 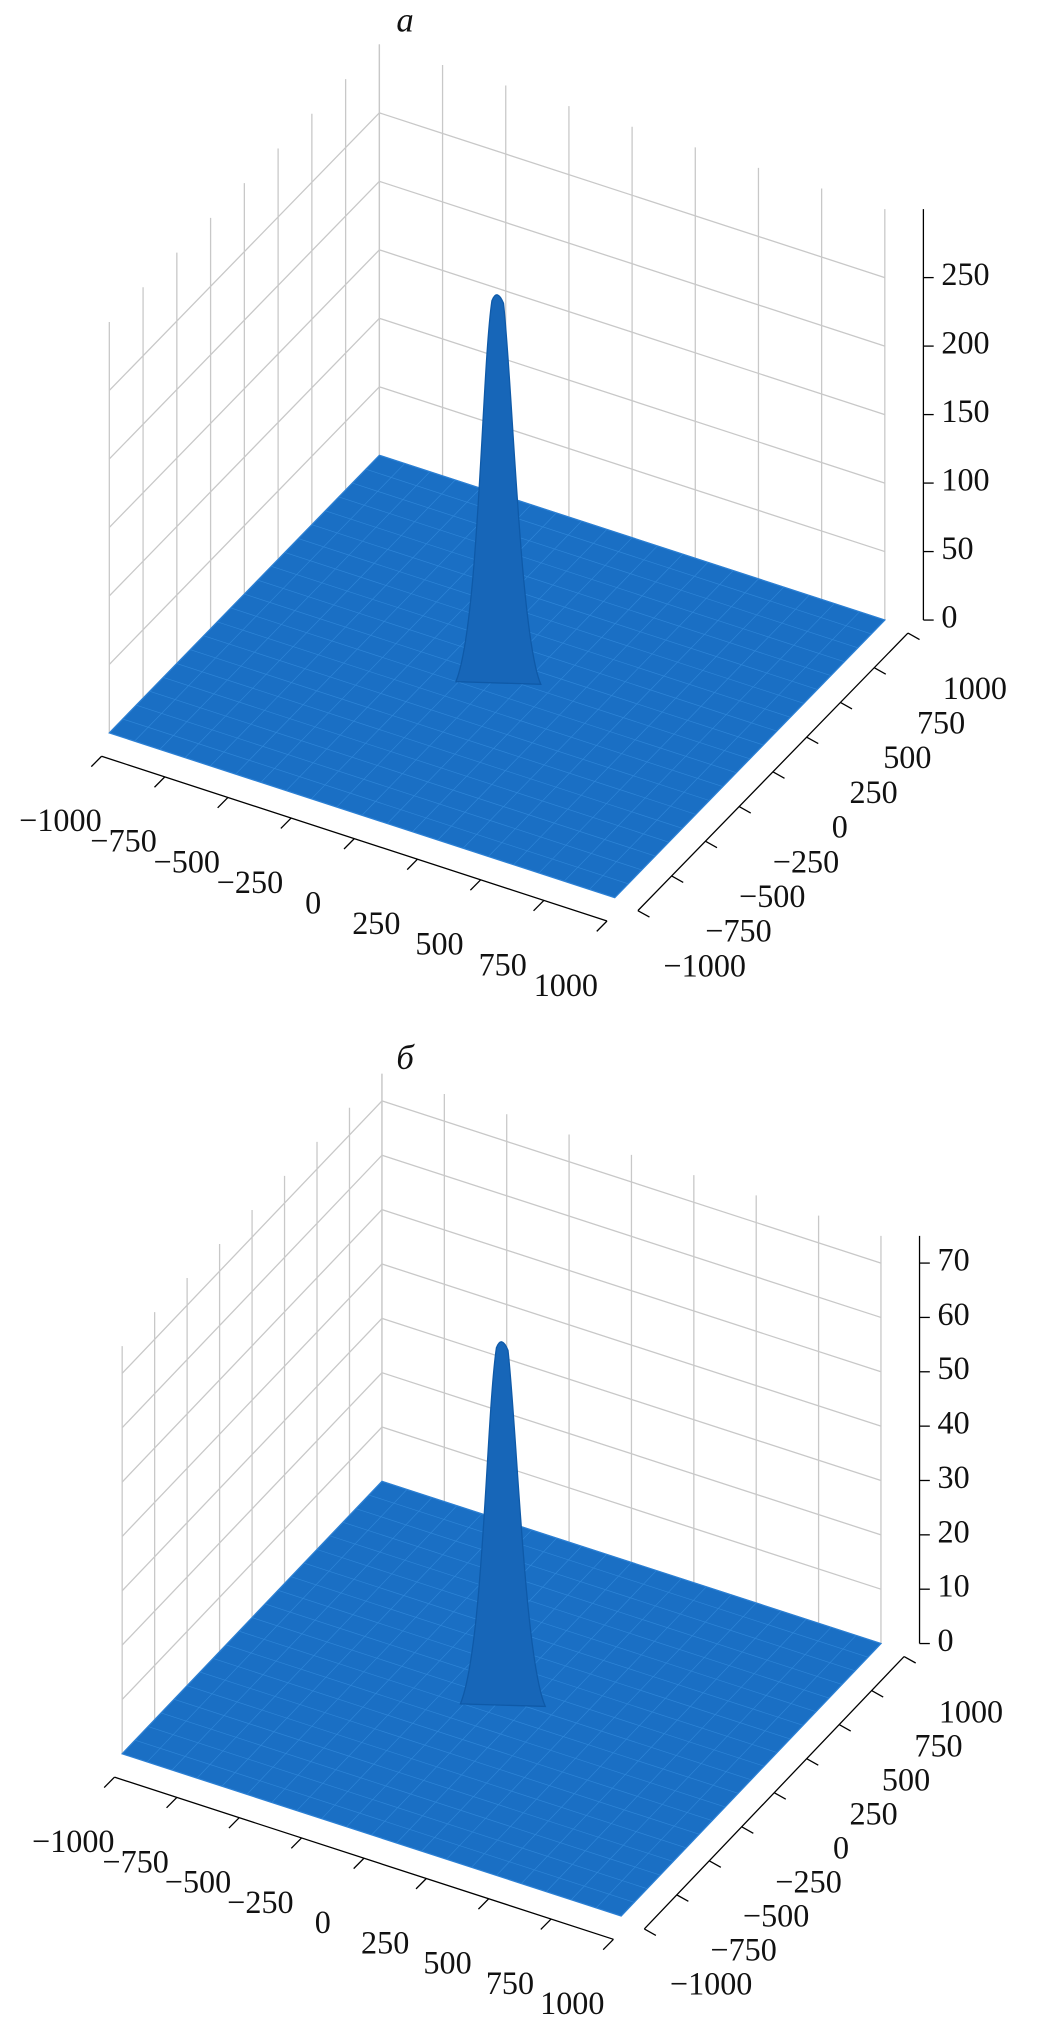 I want to click on x-tick-label: −250, so click(x=250, y=882).